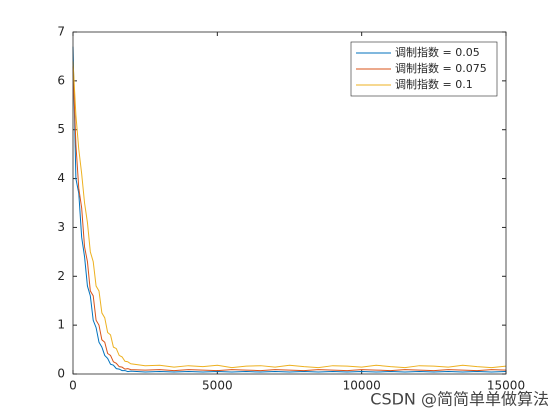  Describe the element at coordinates (61, 325) in the screenshot. I see `y-tick-label: 1` at that location.